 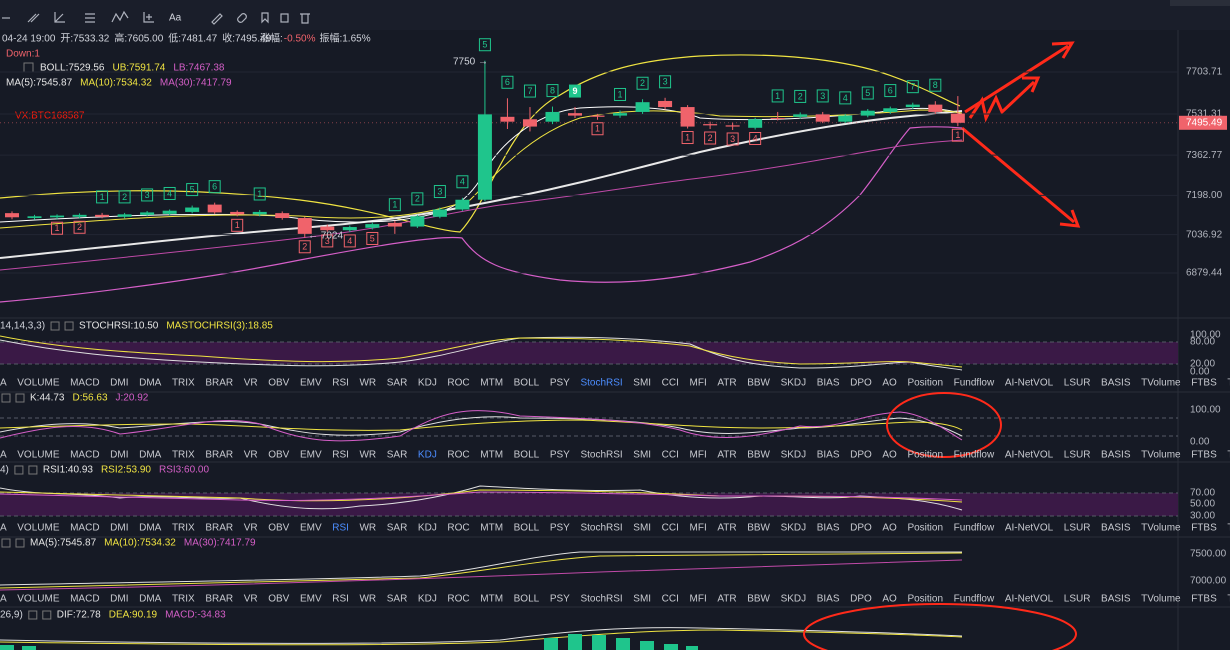 I want to click on indicator-tab: RSI, so click(x=340, y=455).